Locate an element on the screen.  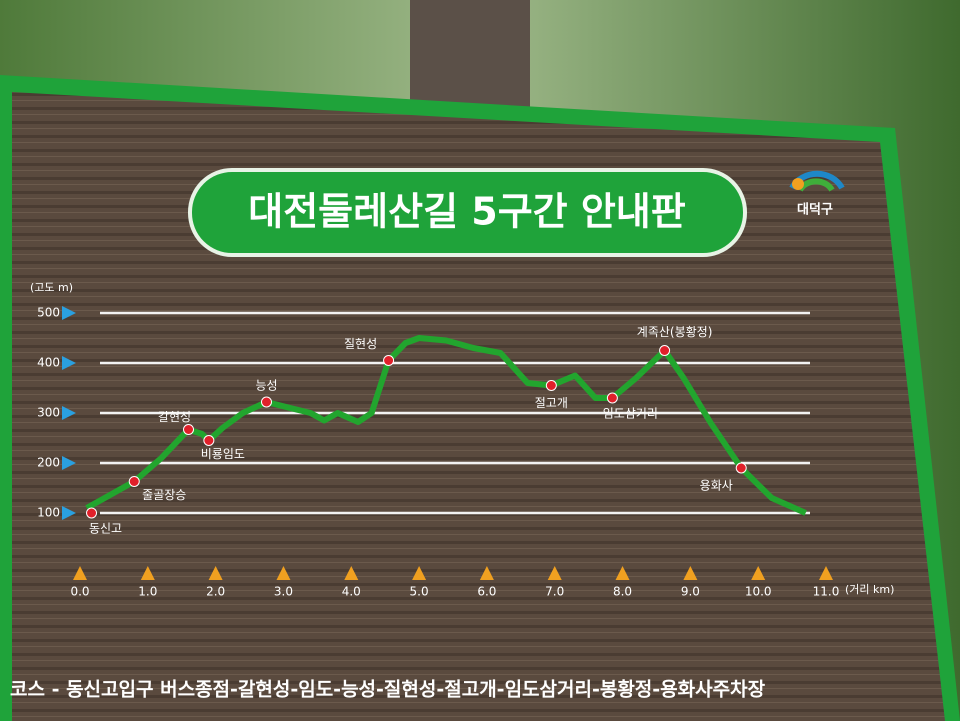
y-tick-label: 100 is located at coordinates (48, 513).